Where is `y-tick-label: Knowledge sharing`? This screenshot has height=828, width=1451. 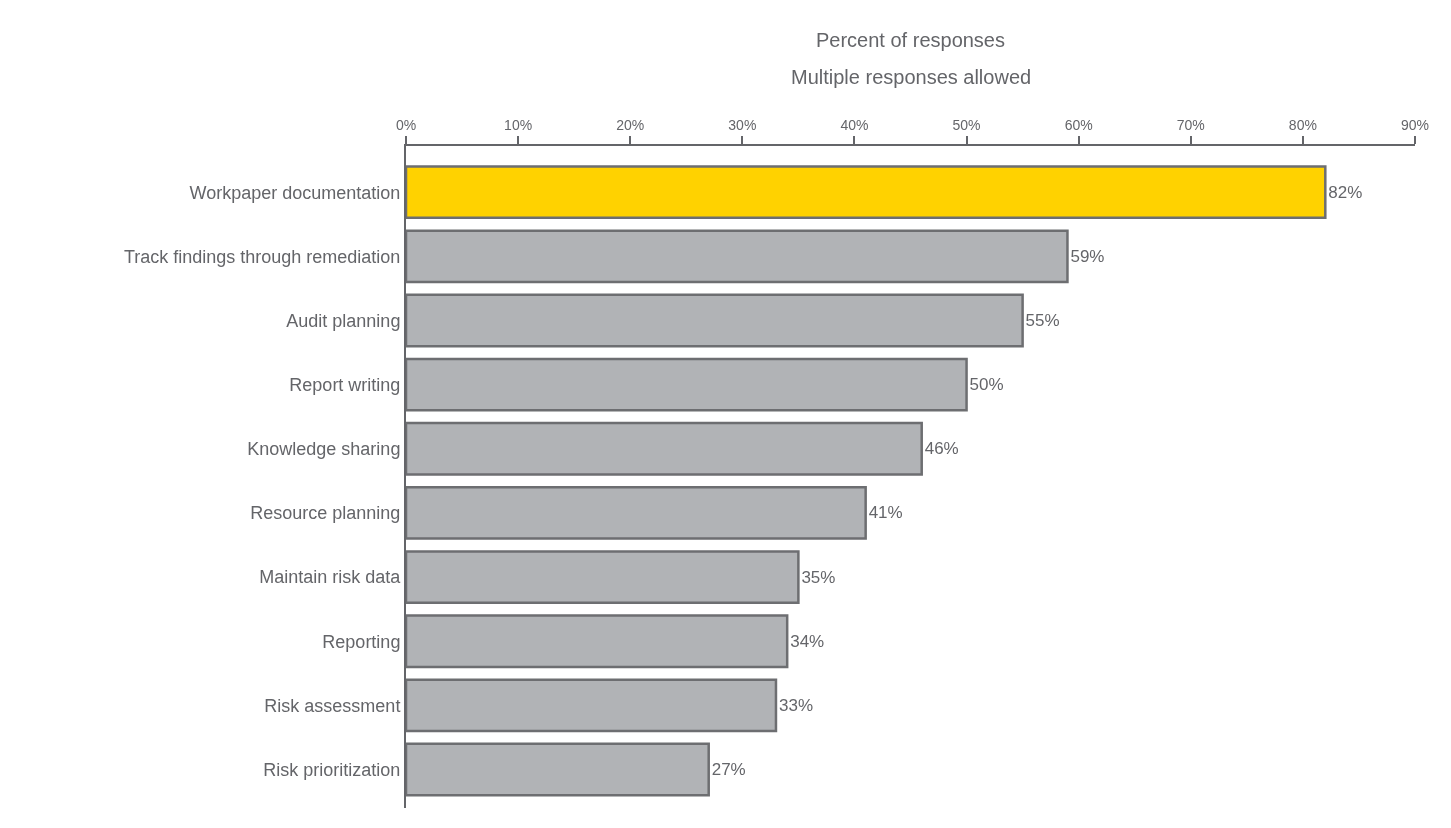
y-tick-label: Knowledge sharing is located at coordinates (324, 449).